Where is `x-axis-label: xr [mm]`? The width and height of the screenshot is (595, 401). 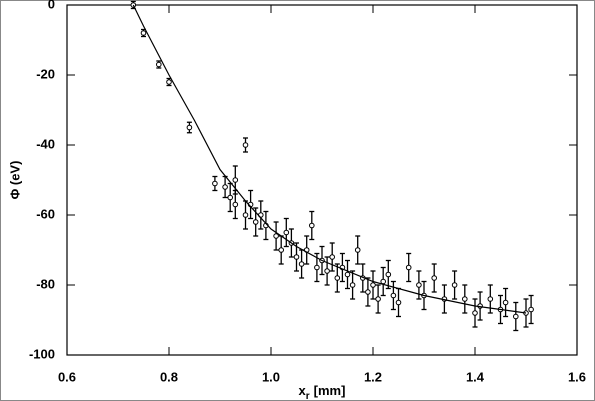 x-axis-label: xr [mm] is located at coordinates (322, 392).